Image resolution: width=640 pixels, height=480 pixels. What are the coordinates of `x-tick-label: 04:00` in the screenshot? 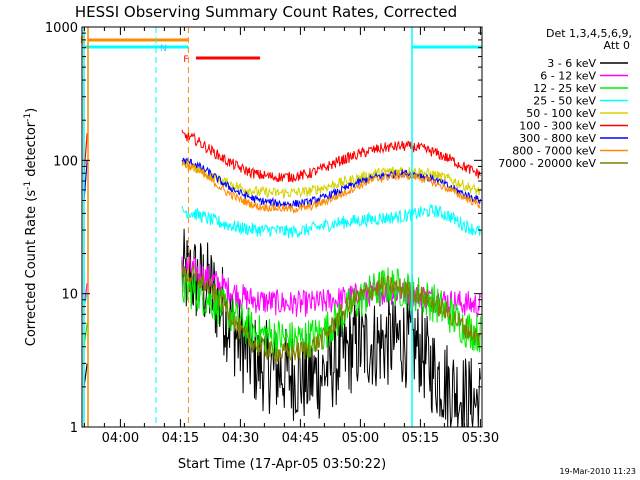 It's located at (120, 438).